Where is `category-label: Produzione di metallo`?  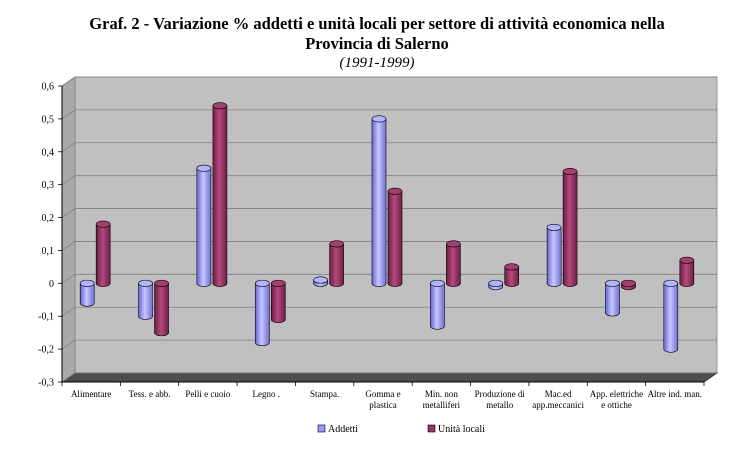 category-label: Produzione di metallo is located at coordinates (500, 399).